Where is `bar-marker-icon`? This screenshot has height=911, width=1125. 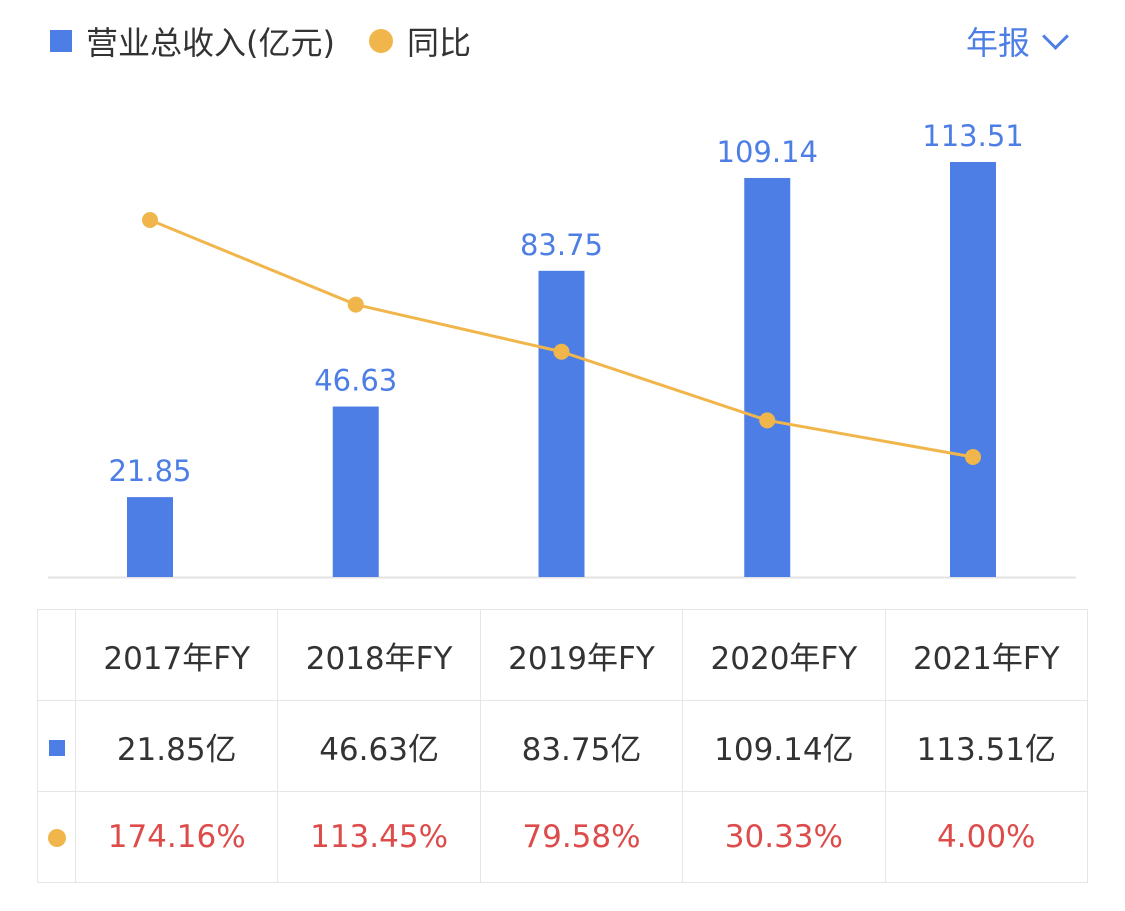
bar-marker-icon is located at coordinates (56, 748).